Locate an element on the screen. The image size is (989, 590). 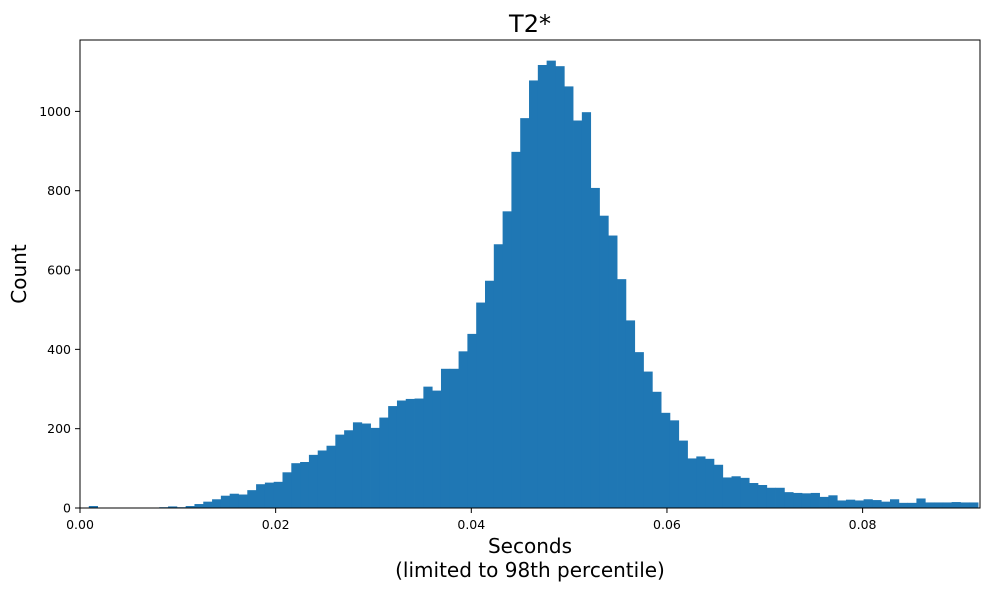
y-tick-label: 0 is located at coordinates (67, 508).